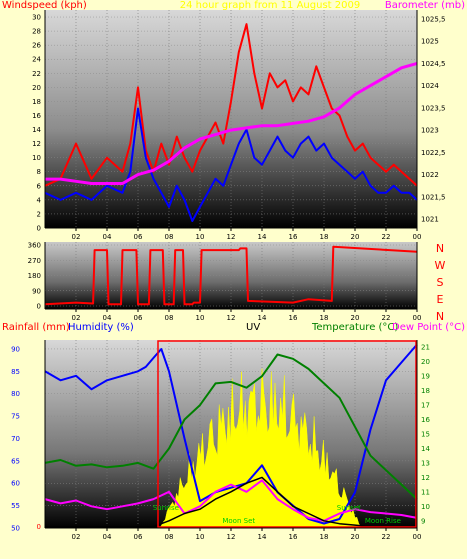 The width and height of the screenshot is (467, 559). I want to click on temperature-label: Temperature (°C), so click(354, 327).